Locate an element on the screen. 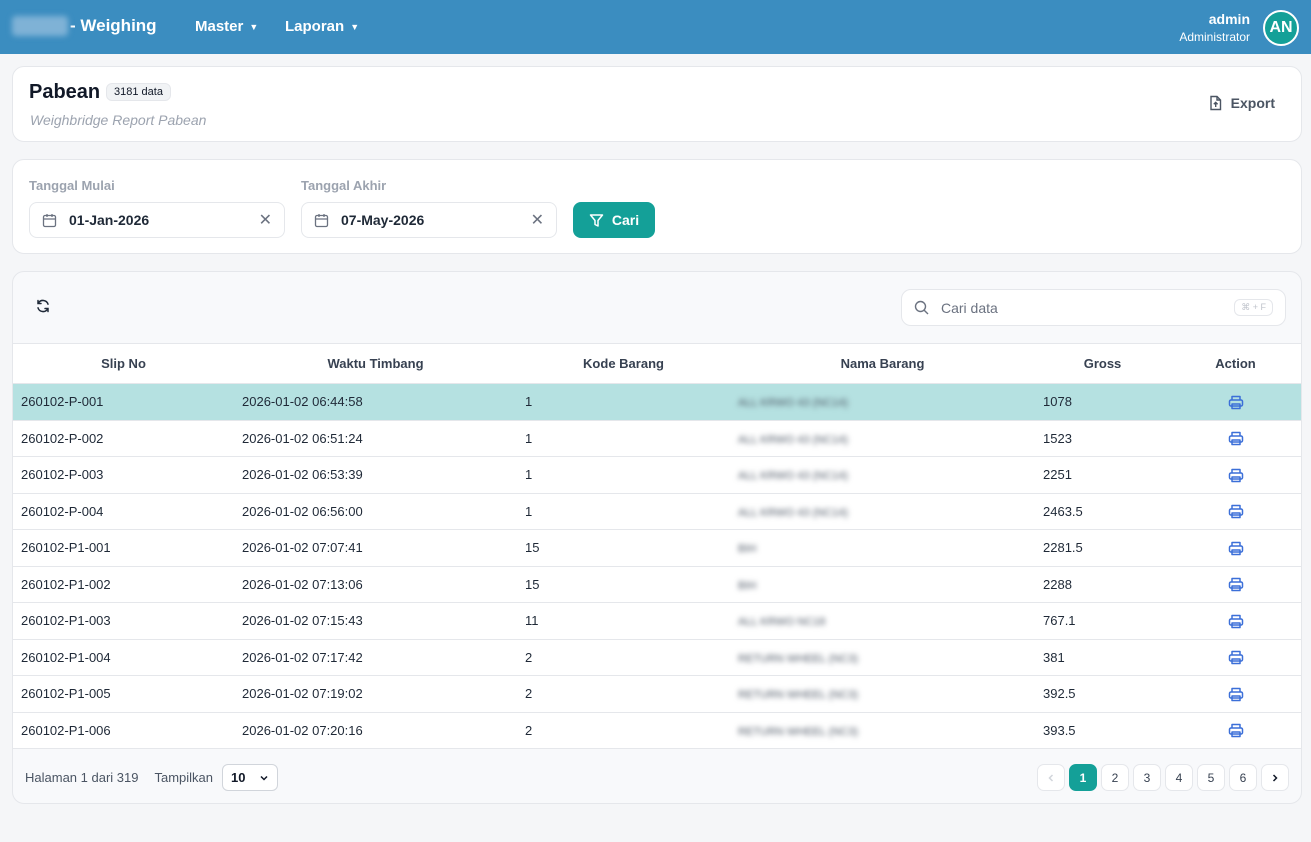  page-size-value: 10 is located at coordinates (238, 777).